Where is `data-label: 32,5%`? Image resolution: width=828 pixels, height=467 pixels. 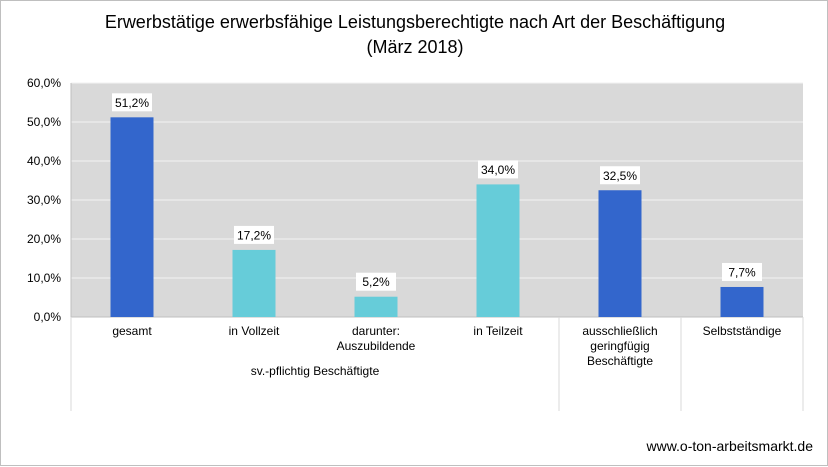 data-label: 32,5% is located at coordinates (620, 176).